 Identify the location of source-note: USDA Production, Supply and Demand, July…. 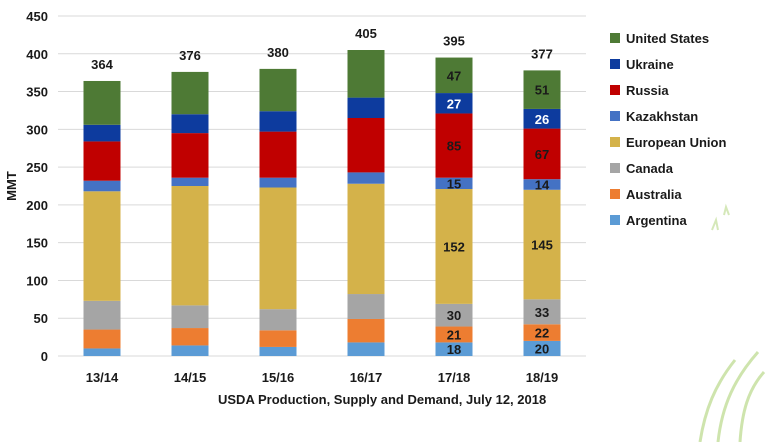
(382, 399).